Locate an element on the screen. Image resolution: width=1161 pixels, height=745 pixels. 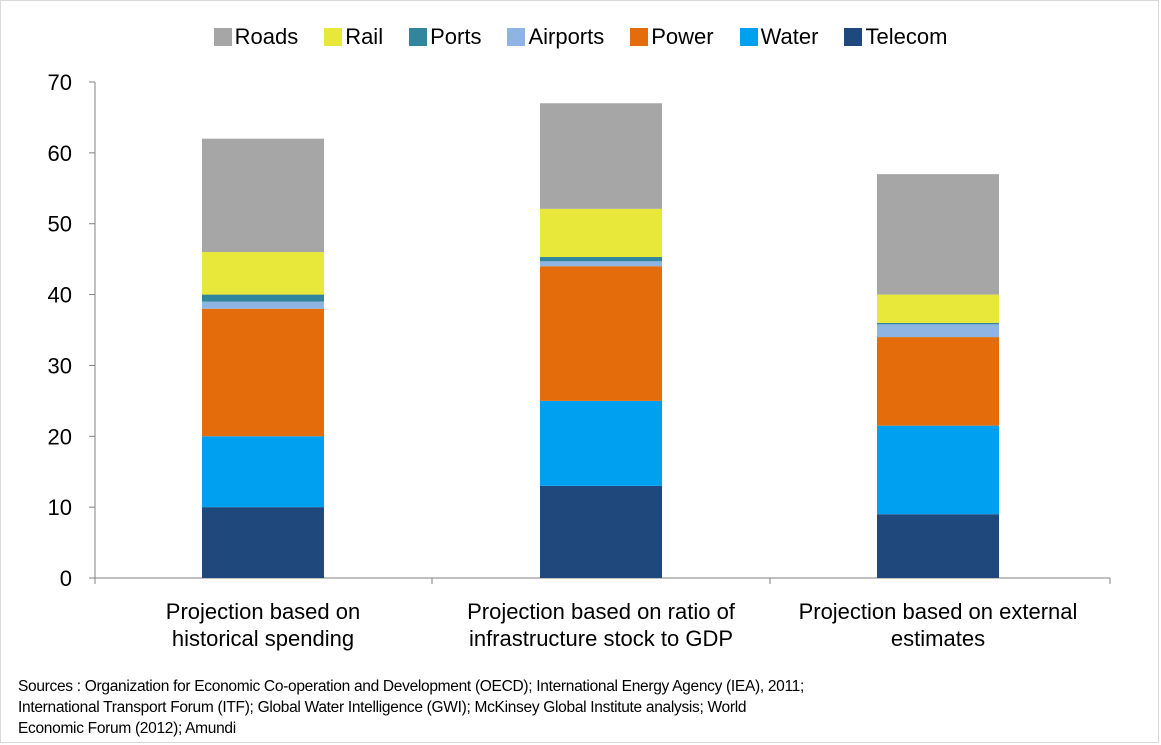
legend-item-ports: Ports is located at coordinates (445, 37).